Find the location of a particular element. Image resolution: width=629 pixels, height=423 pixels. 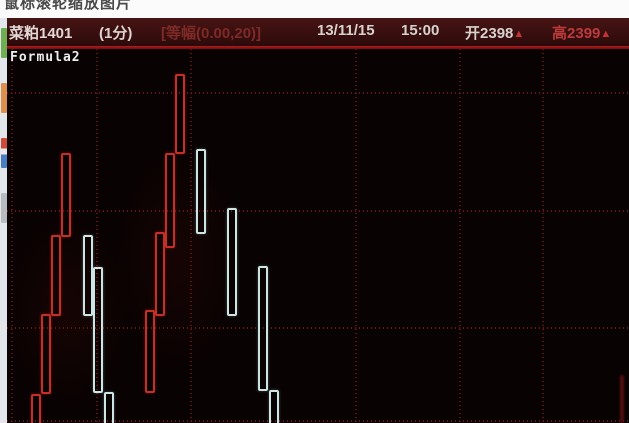

high-value: 2399 is located at coordinates (584, 33).